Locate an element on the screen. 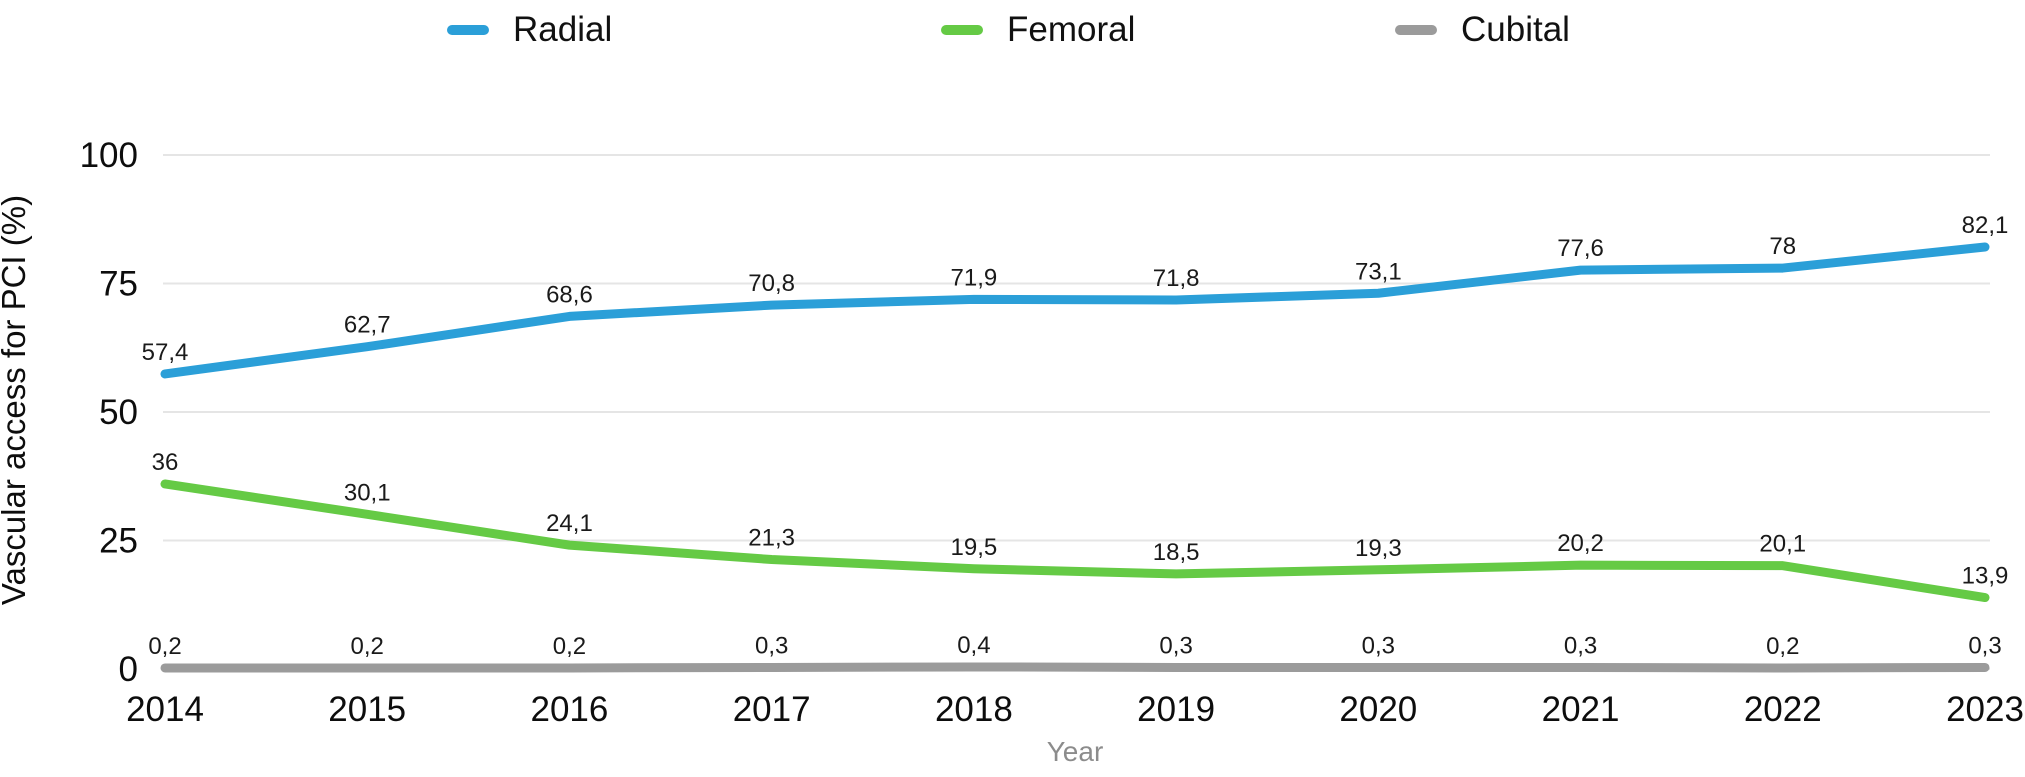 The height and width of the screenshot is (777, 2025). data-label: 21,3 is located at coordinates (771, 538).